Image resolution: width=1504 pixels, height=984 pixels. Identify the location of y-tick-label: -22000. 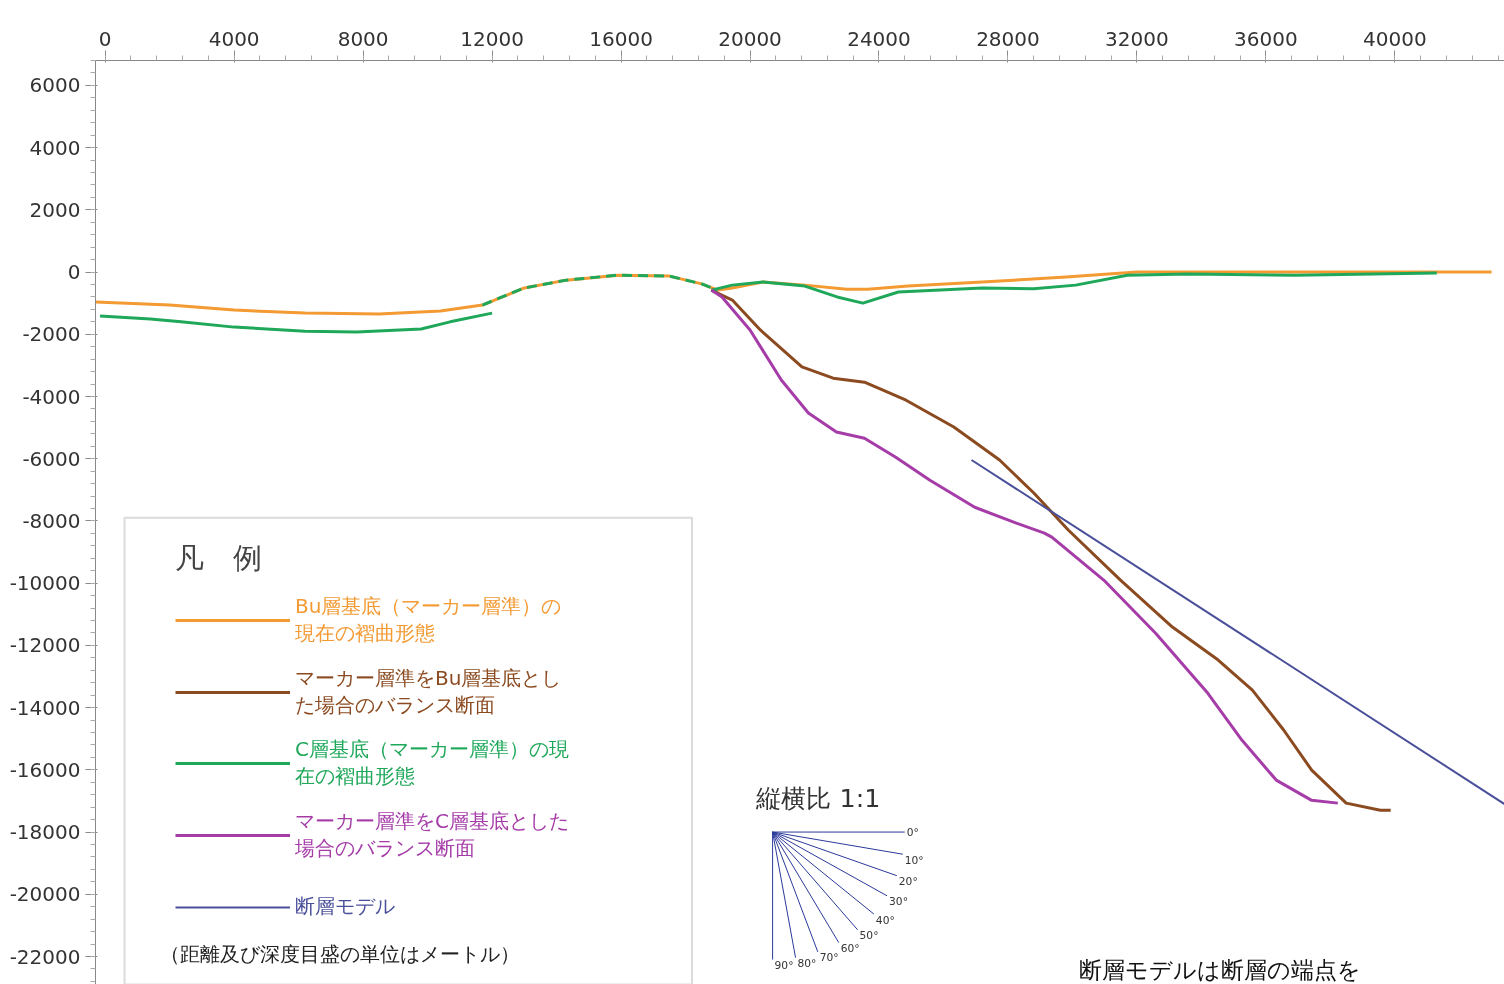
(45, 956).